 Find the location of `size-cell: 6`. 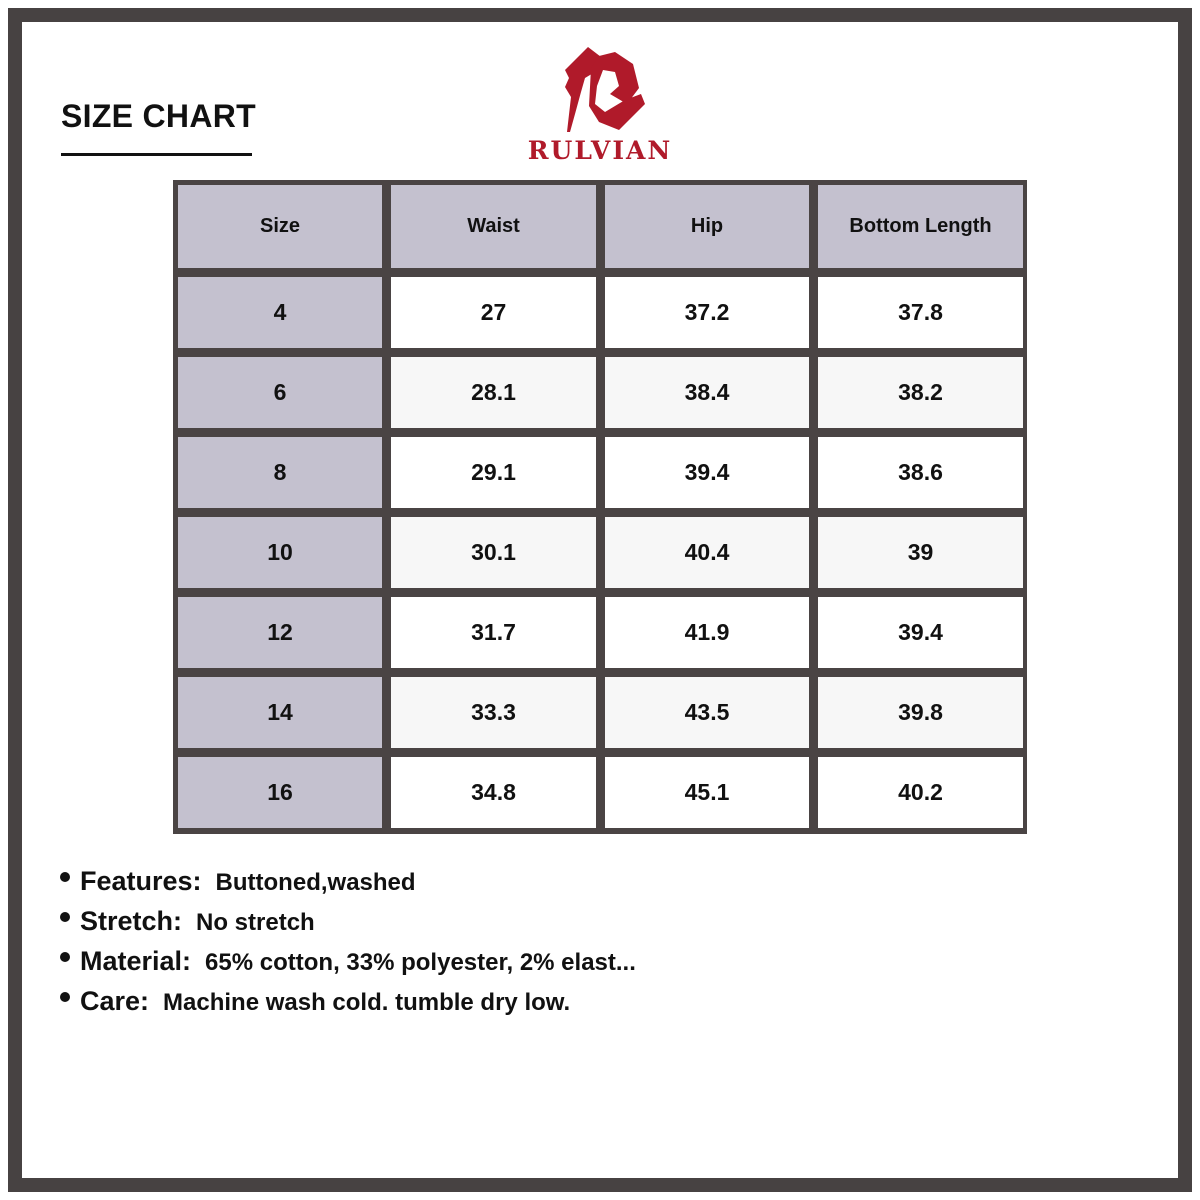

size-cell: 6 is located at coordinates (280, 392).